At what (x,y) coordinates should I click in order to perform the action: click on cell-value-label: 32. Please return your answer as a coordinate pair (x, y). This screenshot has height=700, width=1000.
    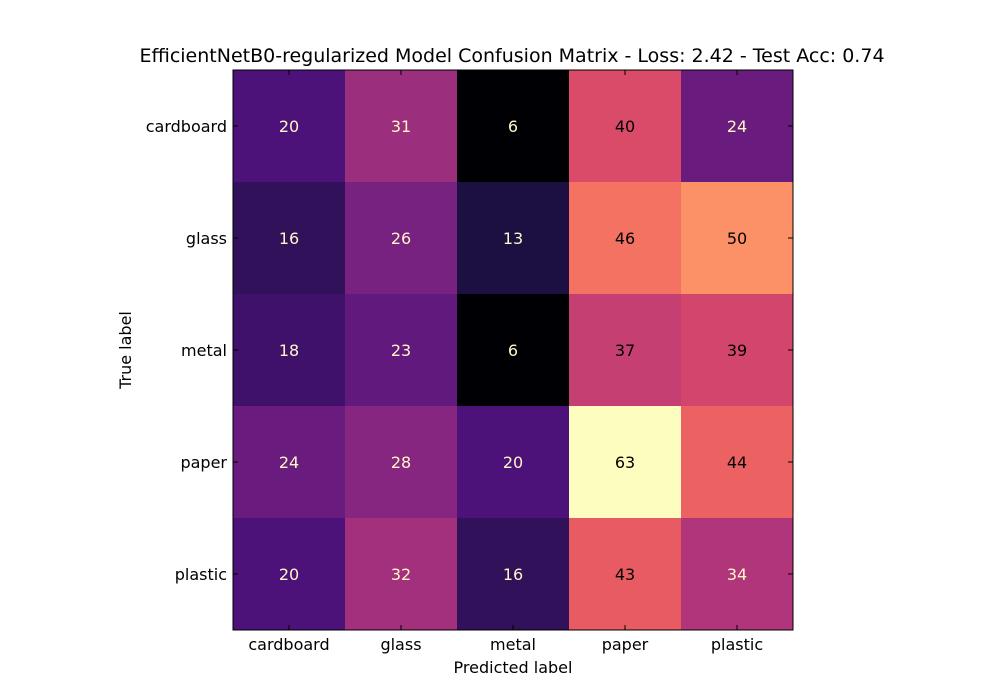
    Looking at the image, I should click on (401, 574).